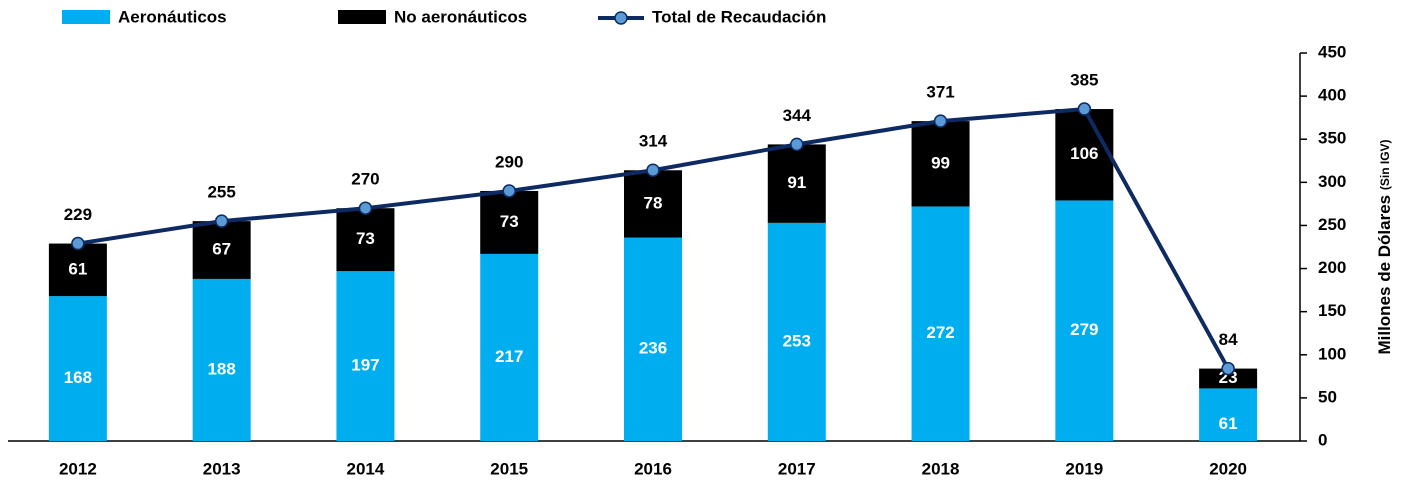  What do you see at coordinates (797, 340) in the screenshot?
I see `data-label: 253` at bounding box center [797, 340].